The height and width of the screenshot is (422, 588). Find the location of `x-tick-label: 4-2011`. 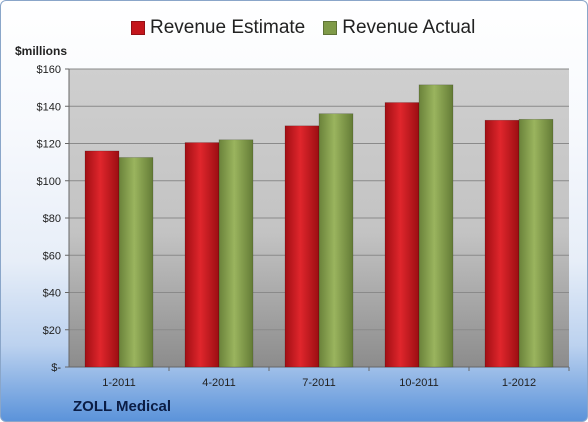

x-tick-label: 4-2011 is located at coordinates (218, 383).